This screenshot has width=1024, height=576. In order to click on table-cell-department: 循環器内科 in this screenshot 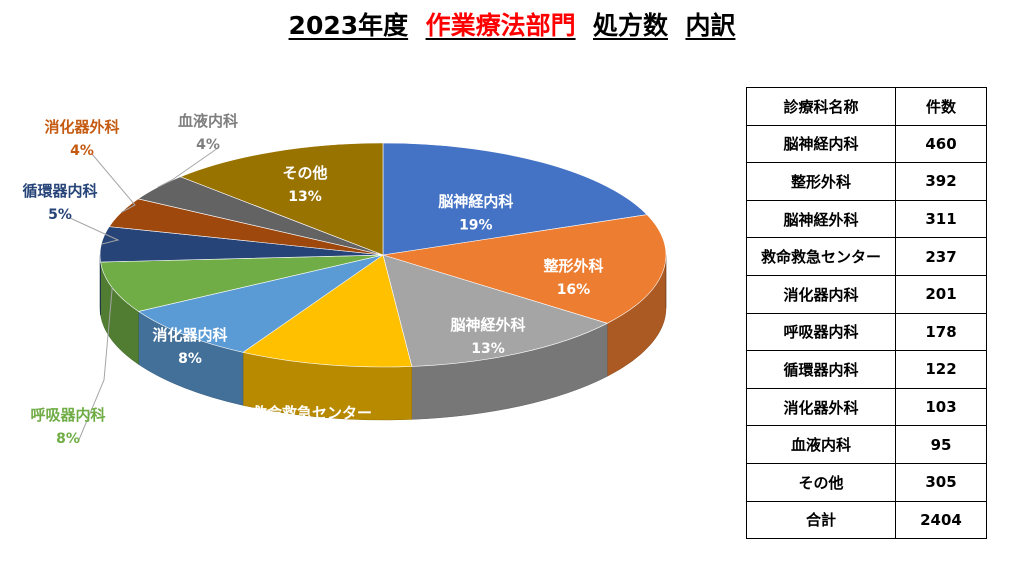, I will do `click(821, 369)`.